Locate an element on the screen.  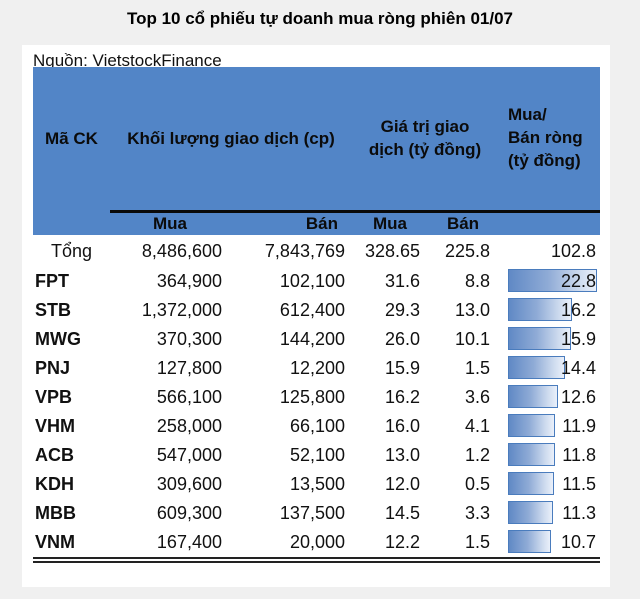
source-note: Nguồn: VietstockFinance is located at coordinates (127, 60).